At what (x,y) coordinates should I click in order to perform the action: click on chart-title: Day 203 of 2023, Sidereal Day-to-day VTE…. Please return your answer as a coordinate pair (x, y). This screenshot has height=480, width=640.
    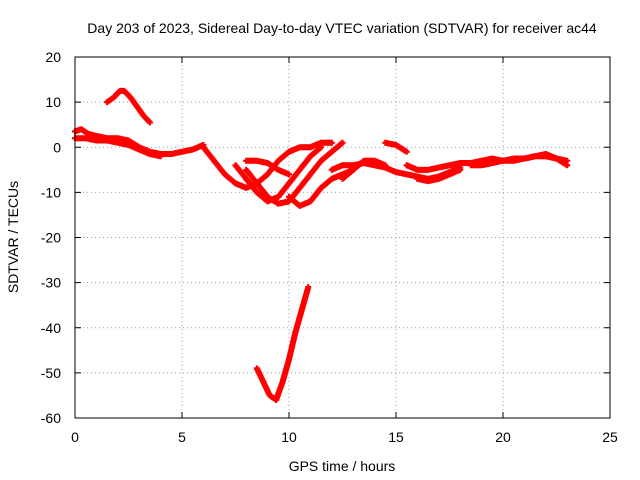
    Looking at the image, I should click on (342, 28).